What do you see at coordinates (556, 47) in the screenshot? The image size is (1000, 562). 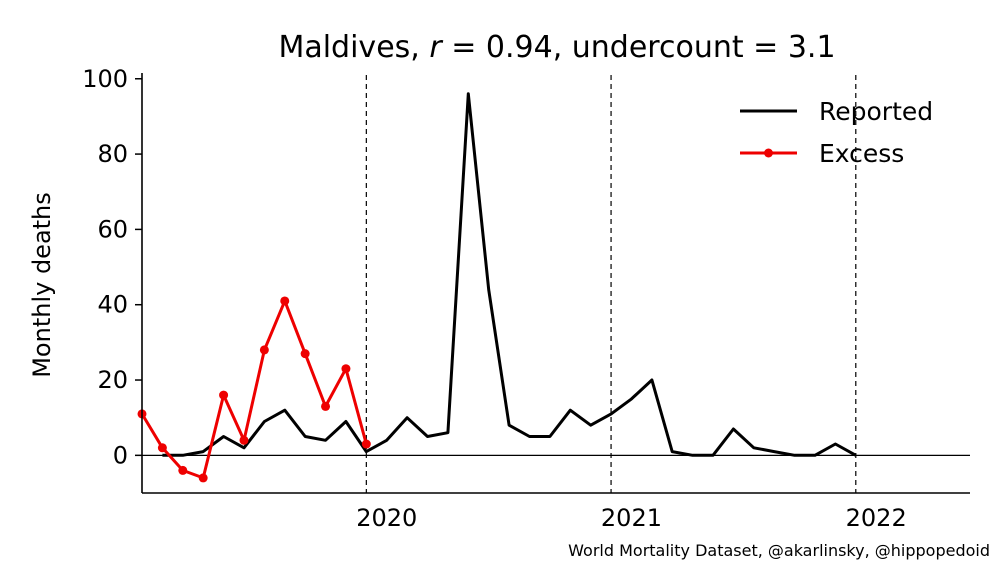 I see `chart-title: Maldives, r = 0.94, undercount = 3.1` at bounding box center [556, 47].